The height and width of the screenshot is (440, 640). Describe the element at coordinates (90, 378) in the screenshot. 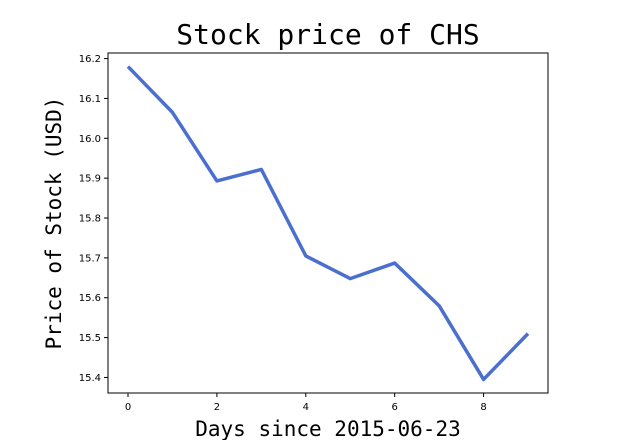

I see `y-tick-label: 15.4` at that location.